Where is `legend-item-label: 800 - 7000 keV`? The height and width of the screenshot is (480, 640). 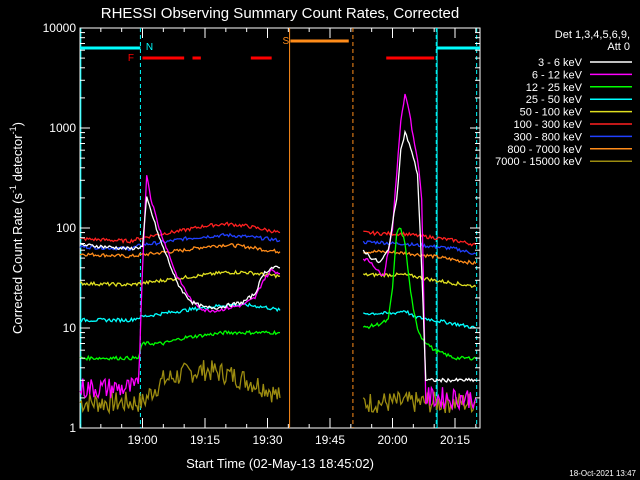
legend-item-label: 800 - 7000 keV is located at coordinates (544, 150).